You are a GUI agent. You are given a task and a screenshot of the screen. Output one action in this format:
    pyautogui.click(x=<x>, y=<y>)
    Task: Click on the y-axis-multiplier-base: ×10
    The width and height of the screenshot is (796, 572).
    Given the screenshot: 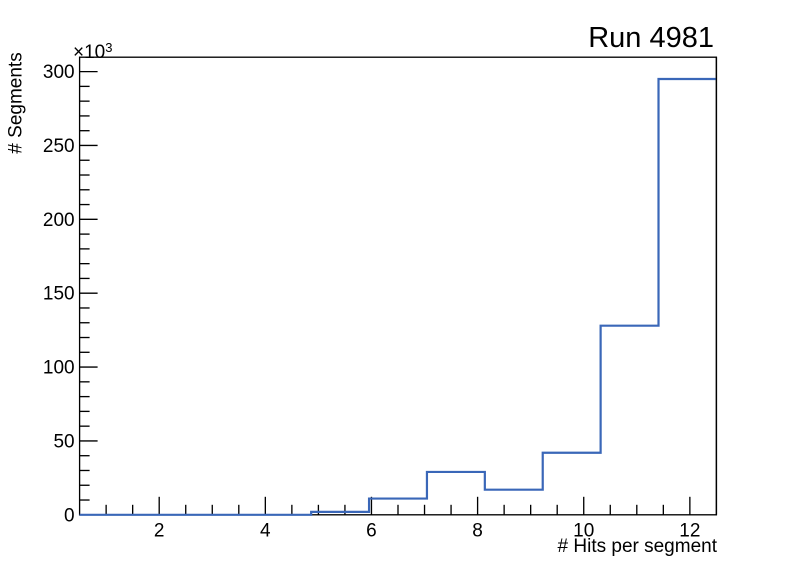 What is the action you would take?
    pyautogui.click(x=89, y=52)
    